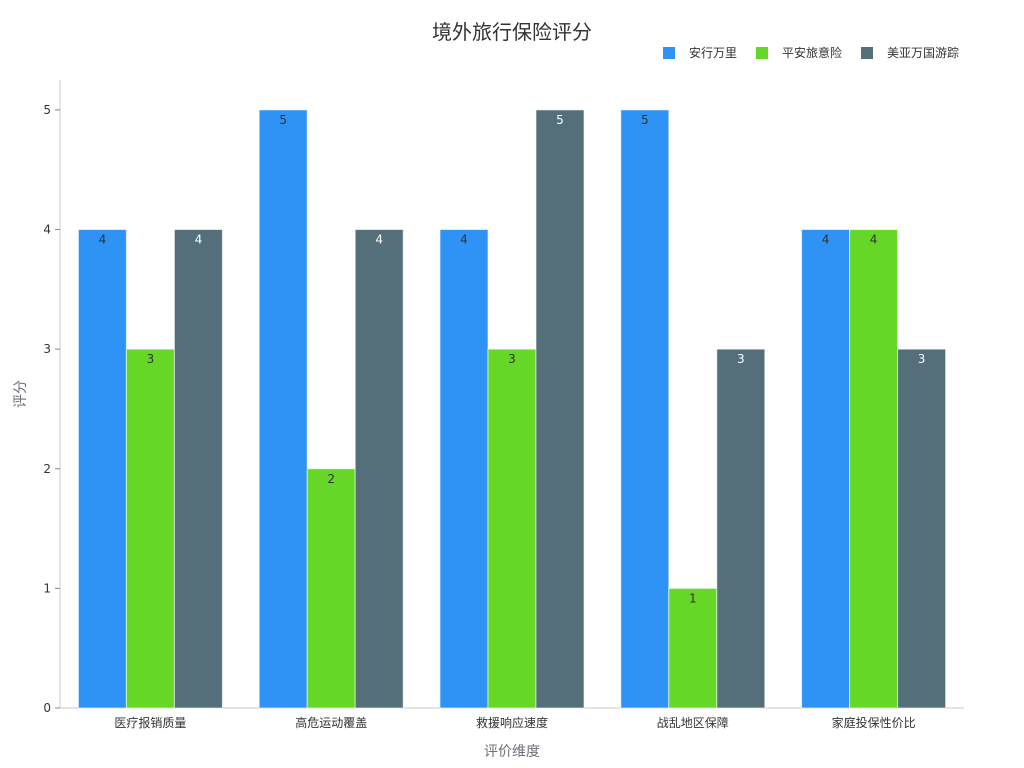 This screenshot has height=768, width=1024. What do you see at coordinates (52, 397) in the screenshot?
I see `y-axis: 0 1 2 3 4 5` at bounding box center [52, 397].